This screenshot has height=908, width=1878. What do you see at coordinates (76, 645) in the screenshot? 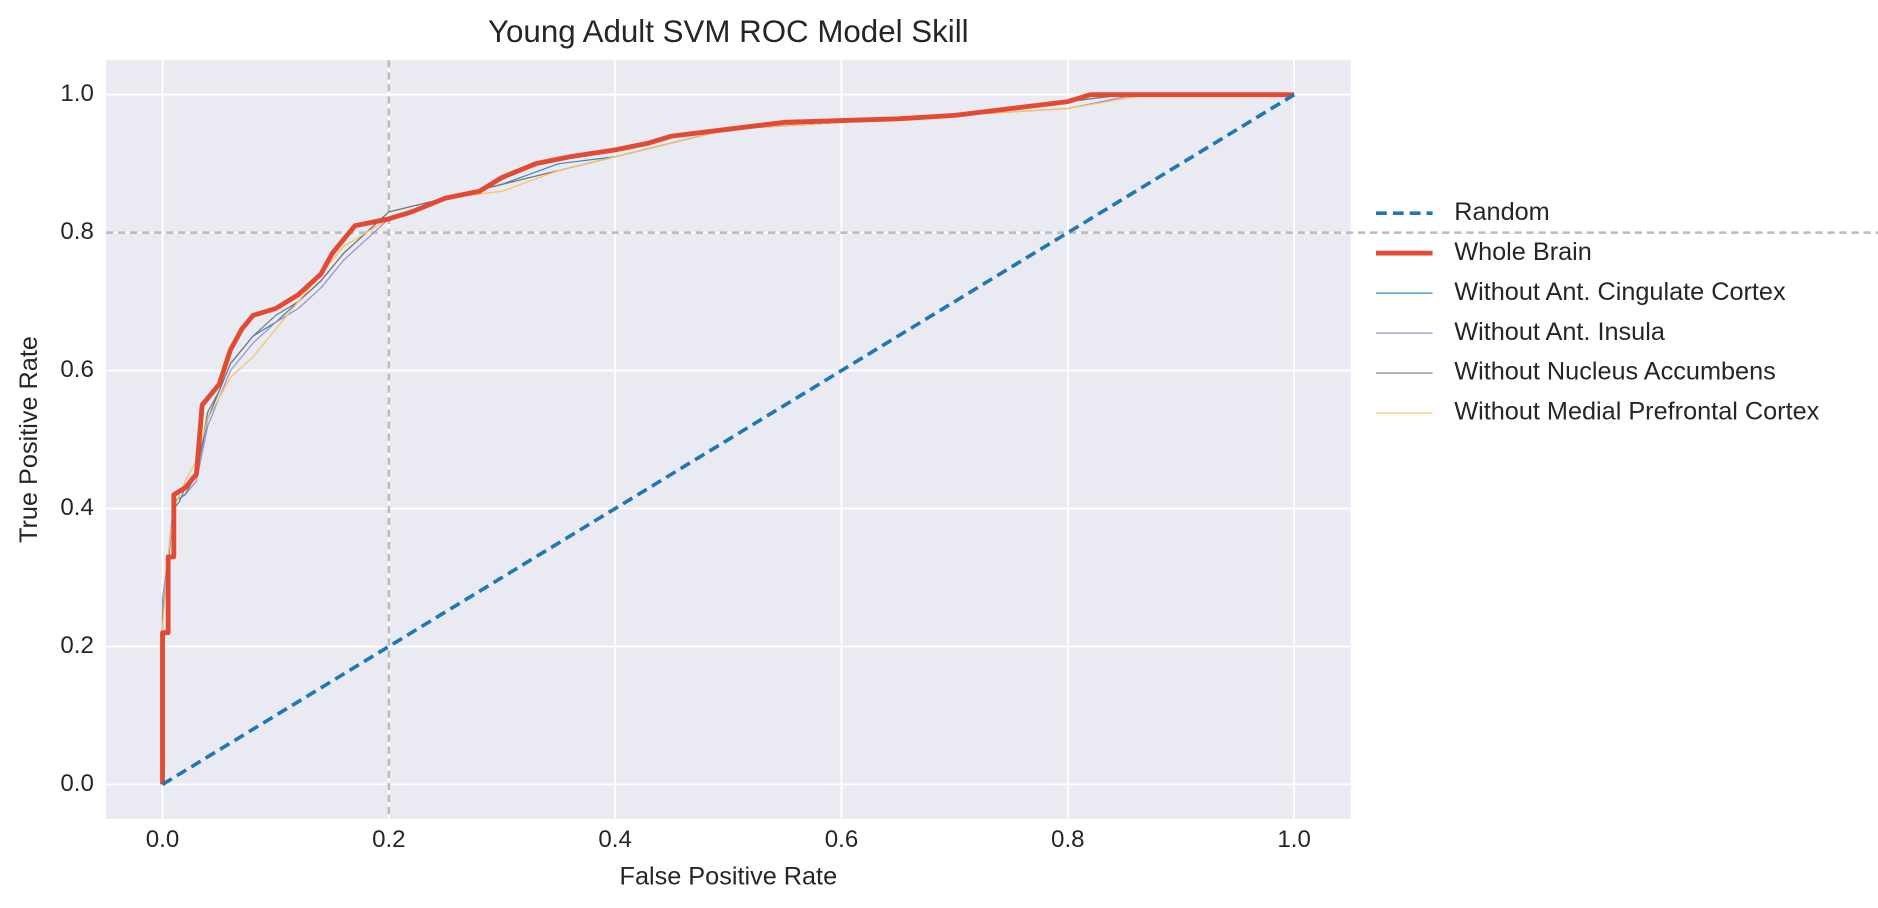
I see `y-tick-label: 0.2` at bounding box center [76, 645].